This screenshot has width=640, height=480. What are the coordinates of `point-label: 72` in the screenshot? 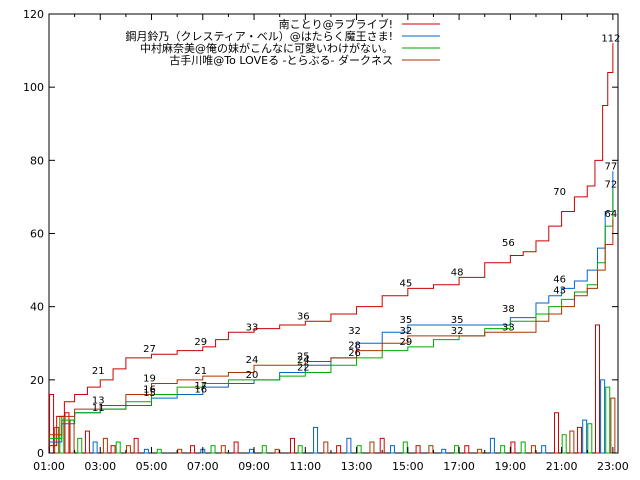 It's located at (611, 185).